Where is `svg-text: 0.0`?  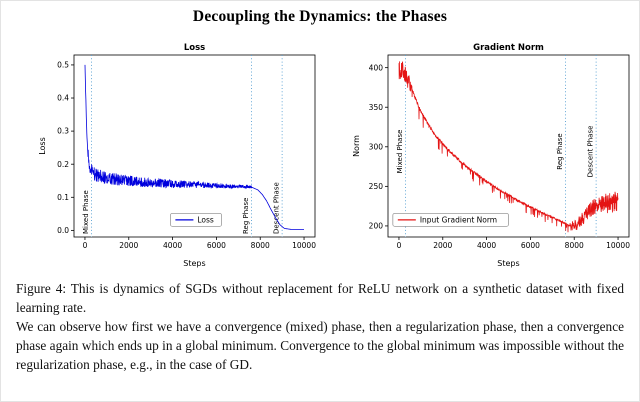 svg-text: 0.0 is located at coordinates (63, 230).